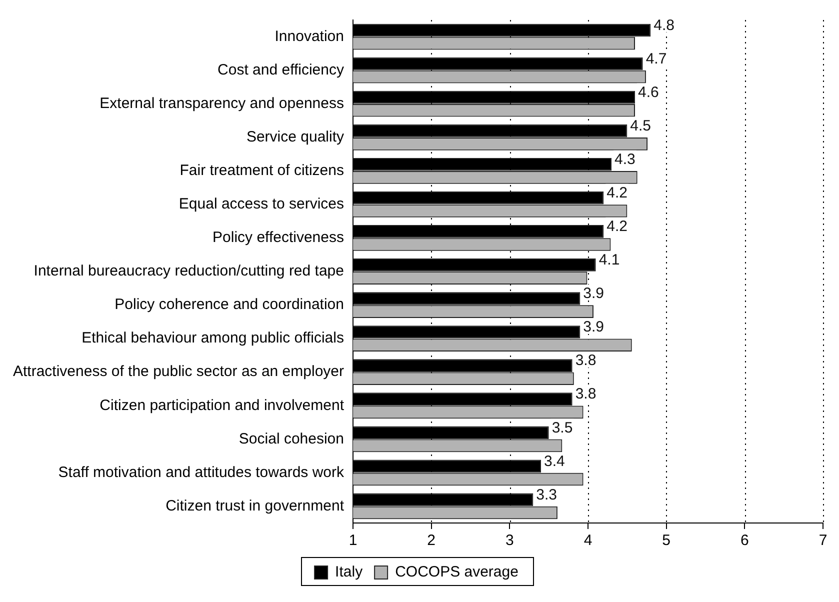 This screenshot has width=839, height=602. What do you see at coordinates (213, 338) in the screenshot?
I see `y-tick-label: Ethical behaviour among public officials` at bounding box center [213, 338].